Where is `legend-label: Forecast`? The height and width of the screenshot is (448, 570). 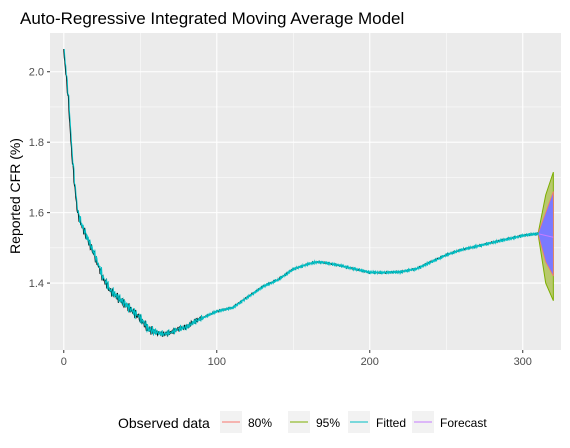
legend-label: Forecast is located at coordinates (463, 423).